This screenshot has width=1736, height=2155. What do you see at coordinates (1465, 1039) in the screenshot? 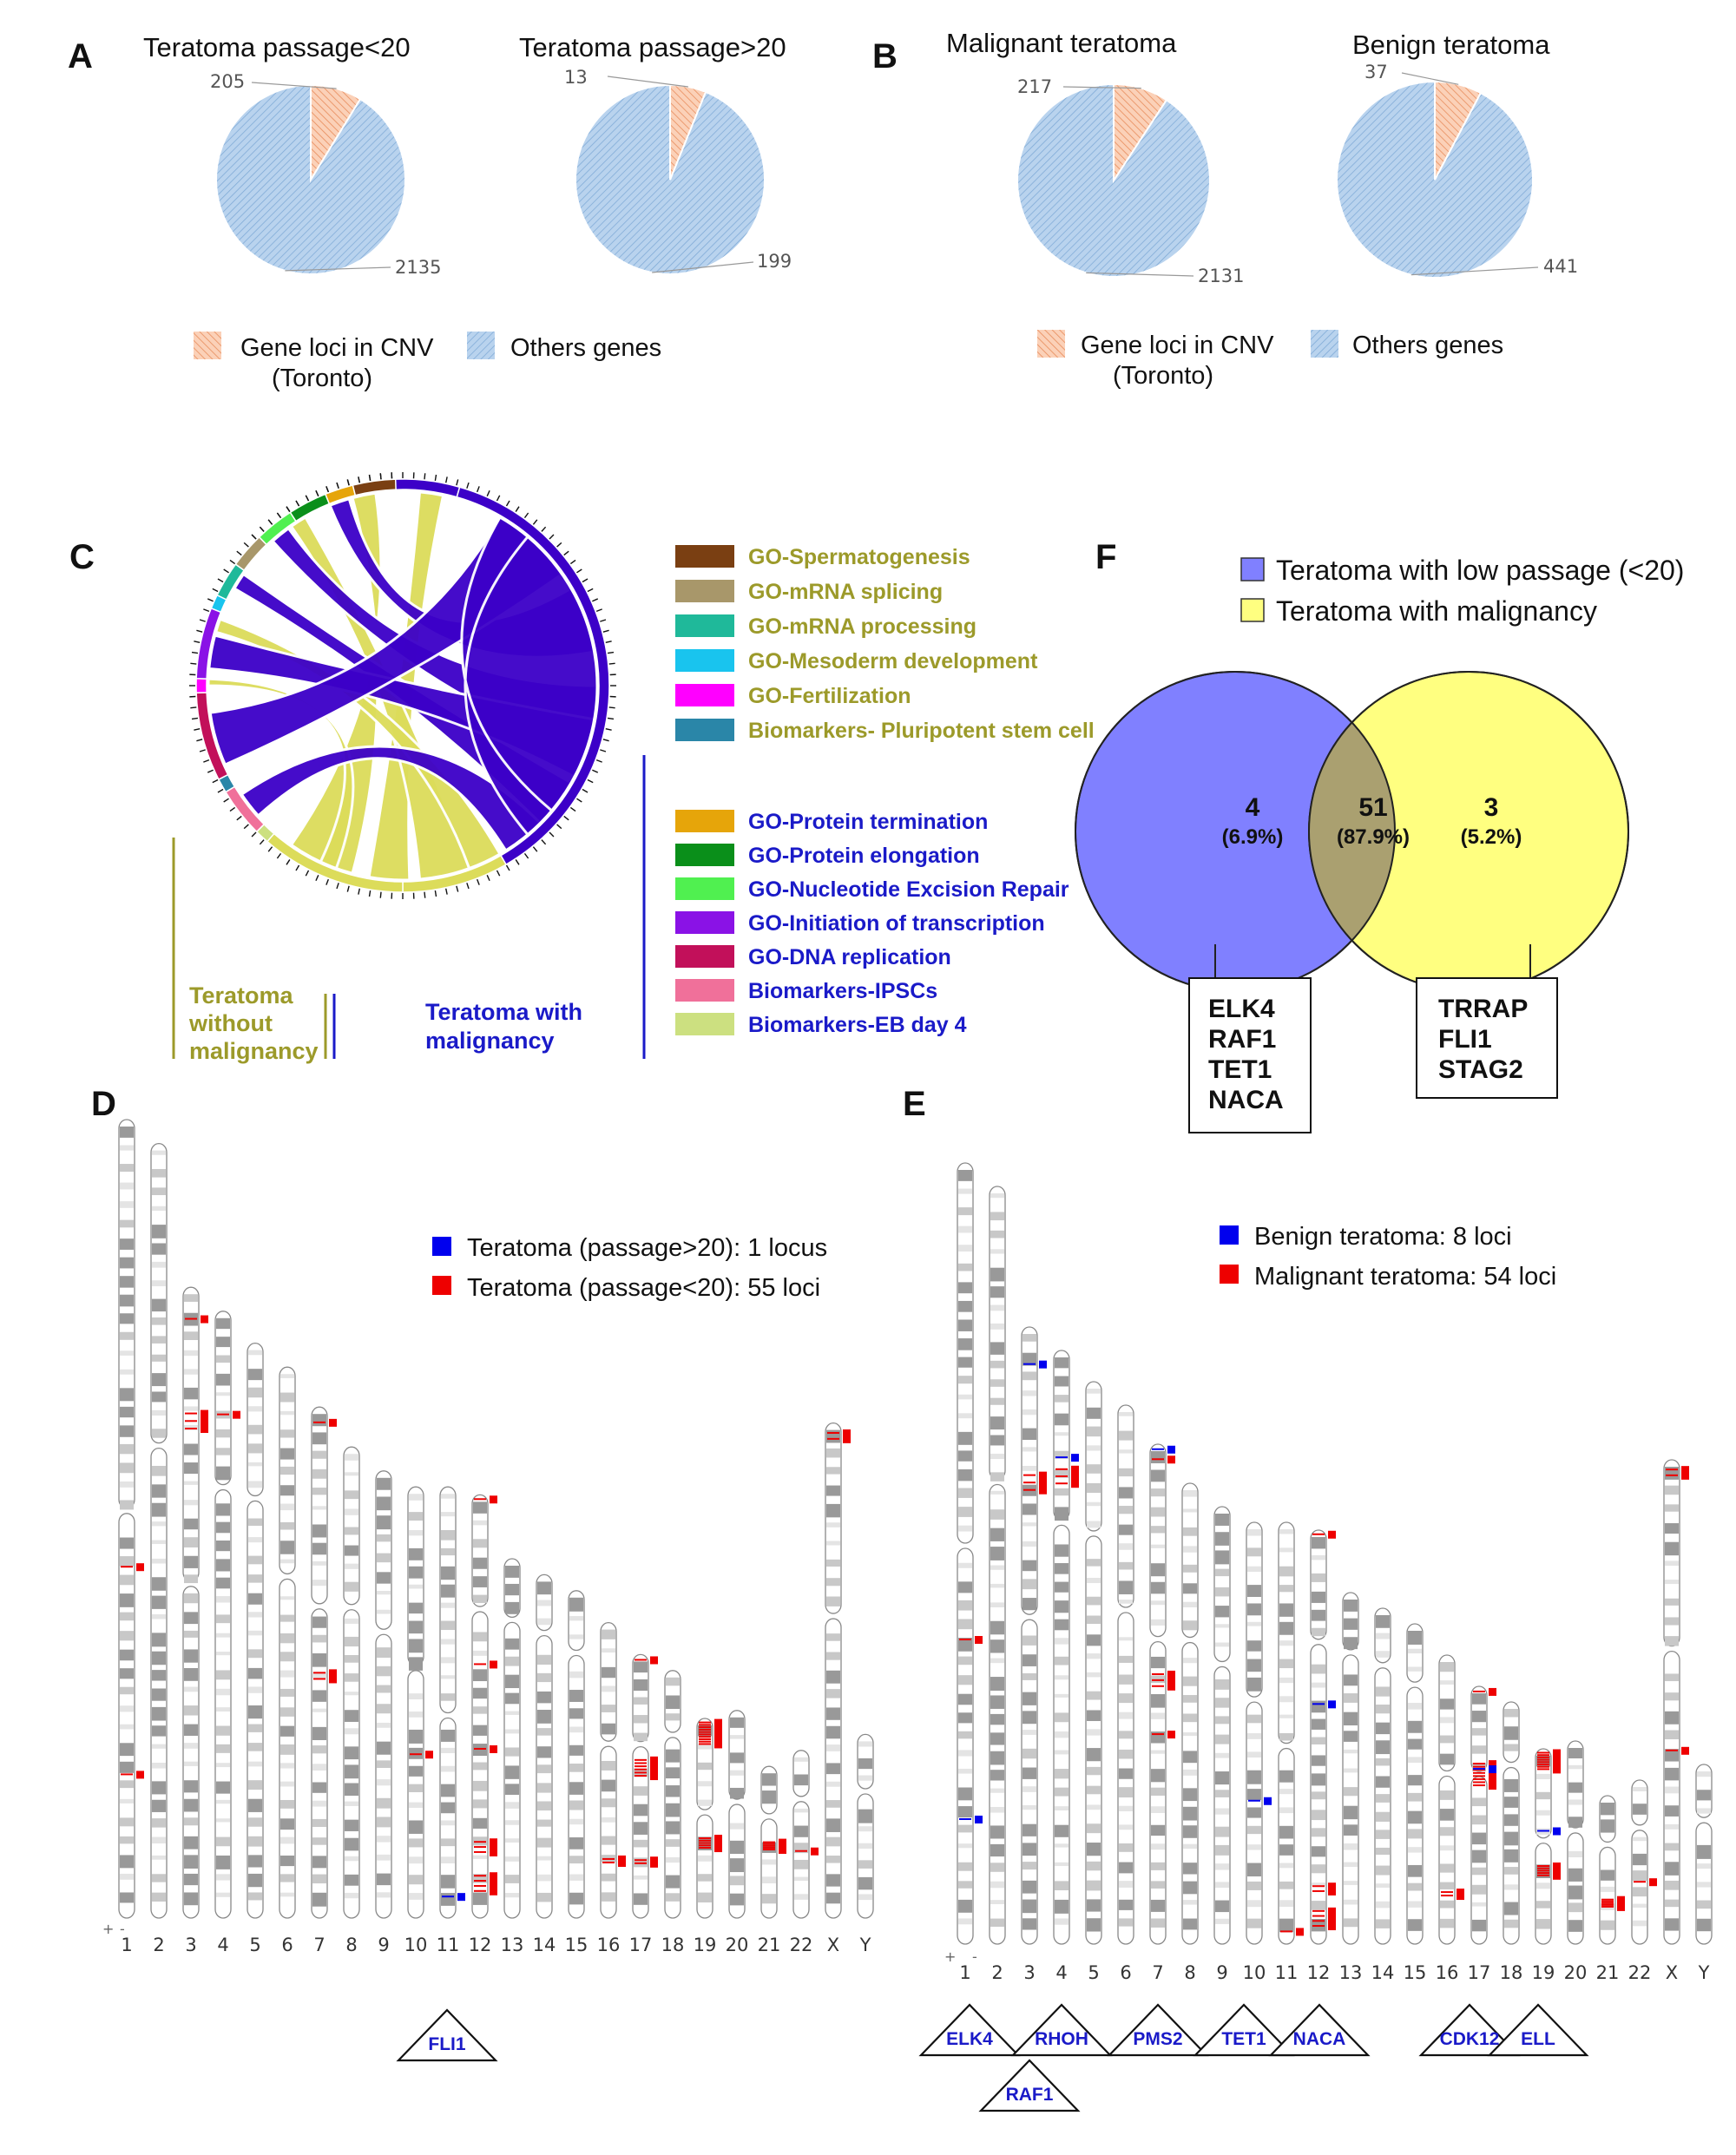
I see `gene-name: FLI1` at bounding box center [1465, 1039].